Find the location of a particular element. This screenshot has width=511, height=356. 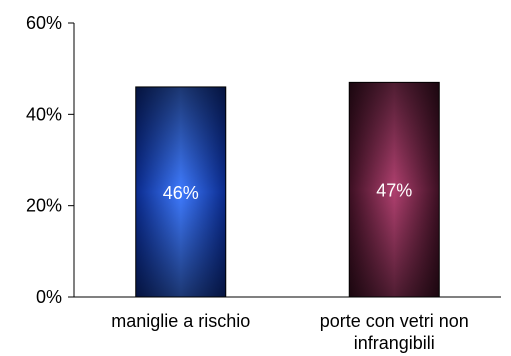

y-tick-label: 0% is located at coordinates (49, 297).